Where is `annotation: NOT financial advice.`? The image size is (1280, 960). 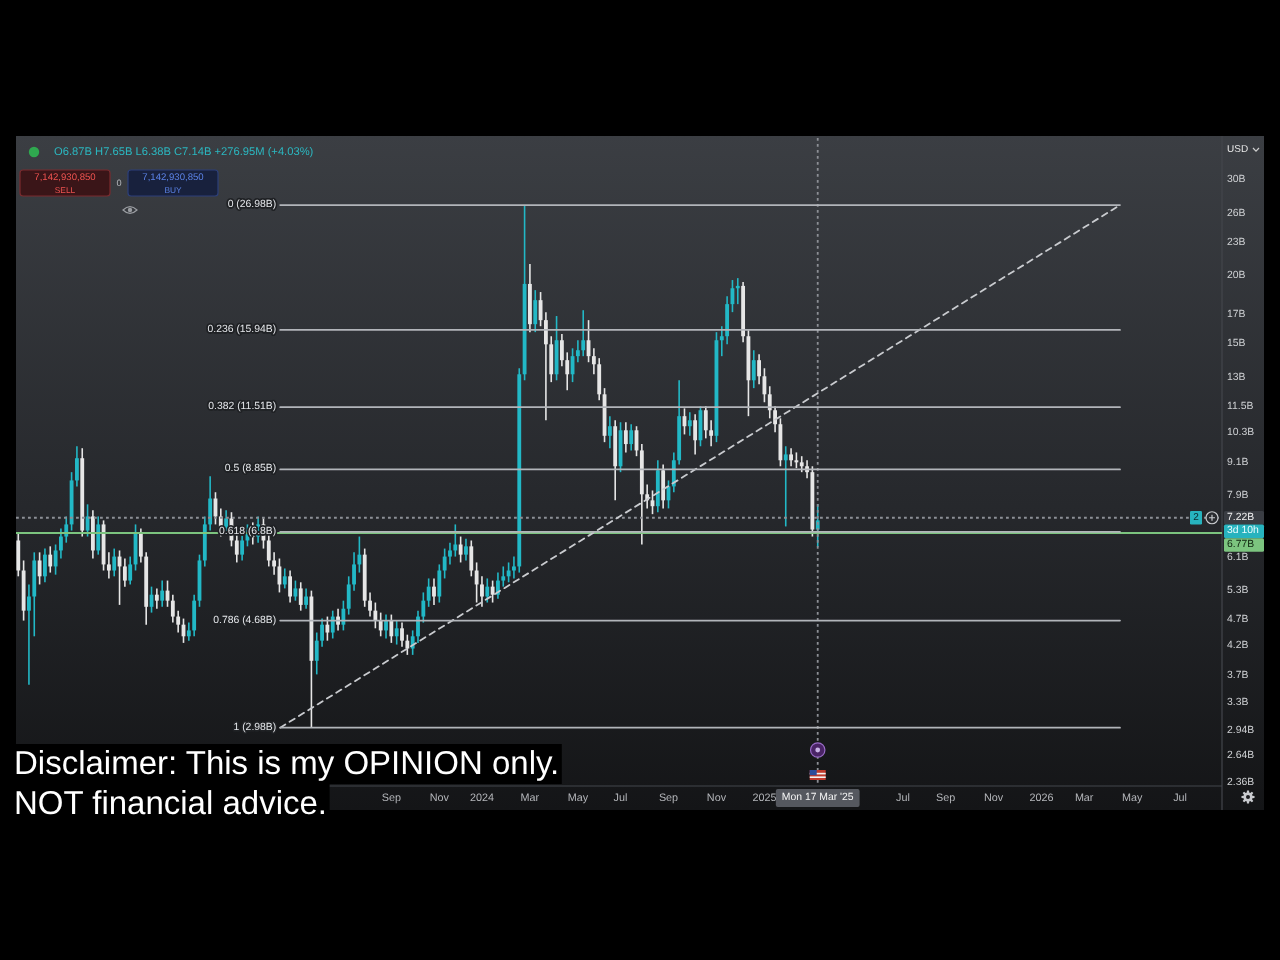
annotation: NOT financial advice. is located at coordinates (171, 804).